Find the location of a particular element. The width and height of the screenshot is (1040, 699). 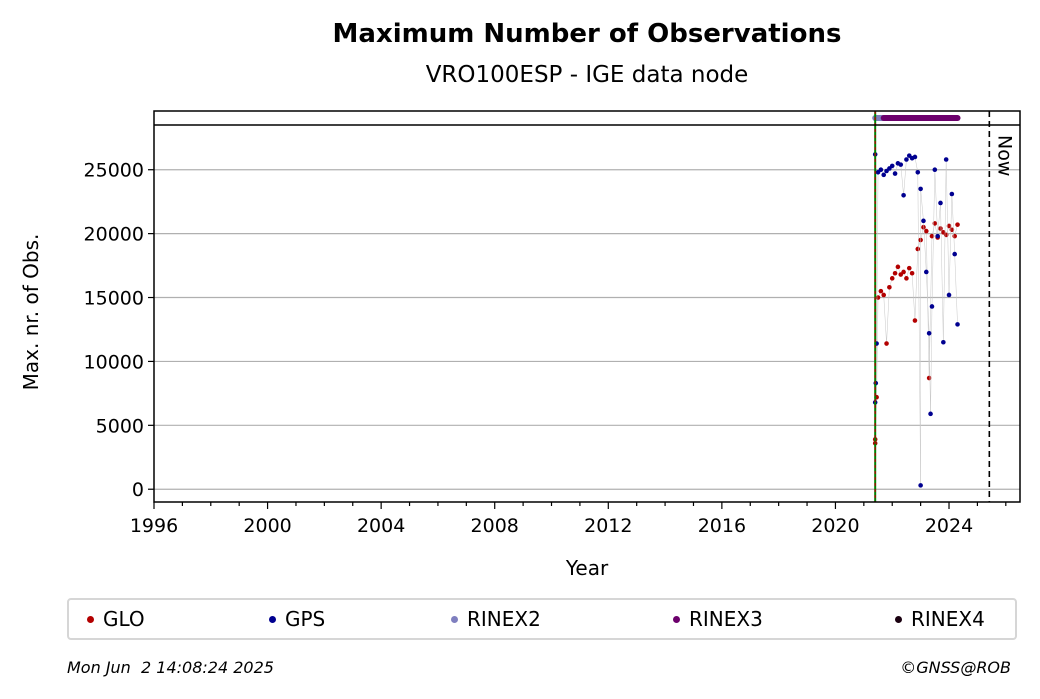

now-label: Now is located at coordinates (1004, 155).